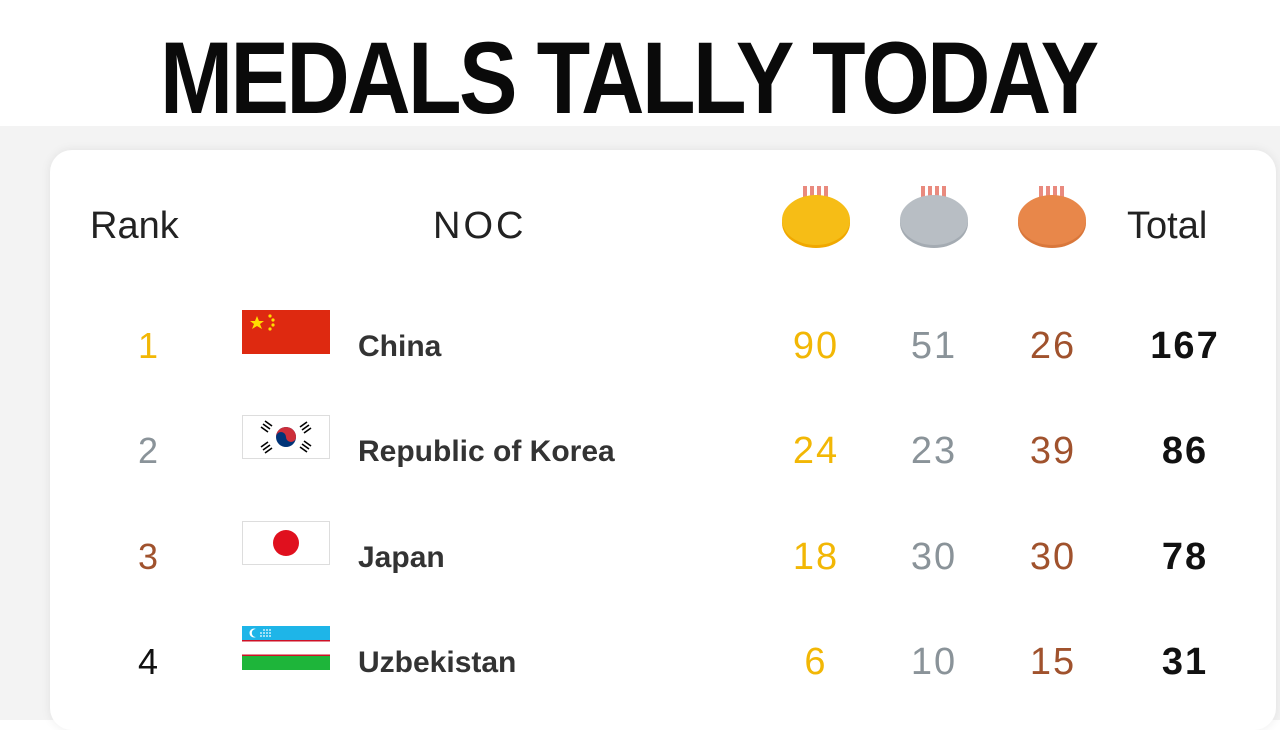 Image resolution: width=1280 pixels, height=730 pixels. What do you see at coordinates (816, 662) in the screenshot?
I see `gold-count: 6` at bounding box center [816, 662].